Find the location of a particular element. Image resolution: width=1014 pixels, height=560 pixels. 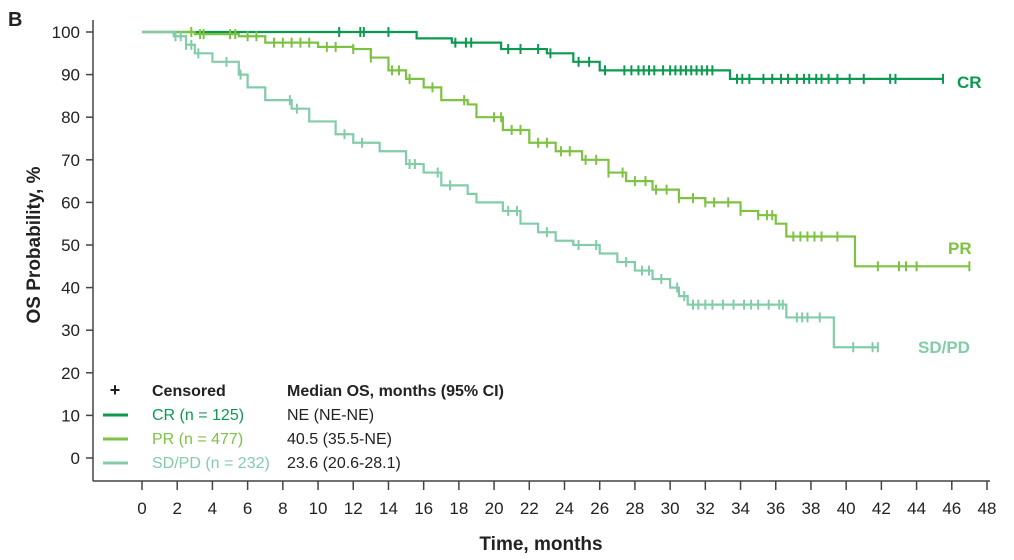

x-tick-label: 40 is located at coordinates (846, 508).